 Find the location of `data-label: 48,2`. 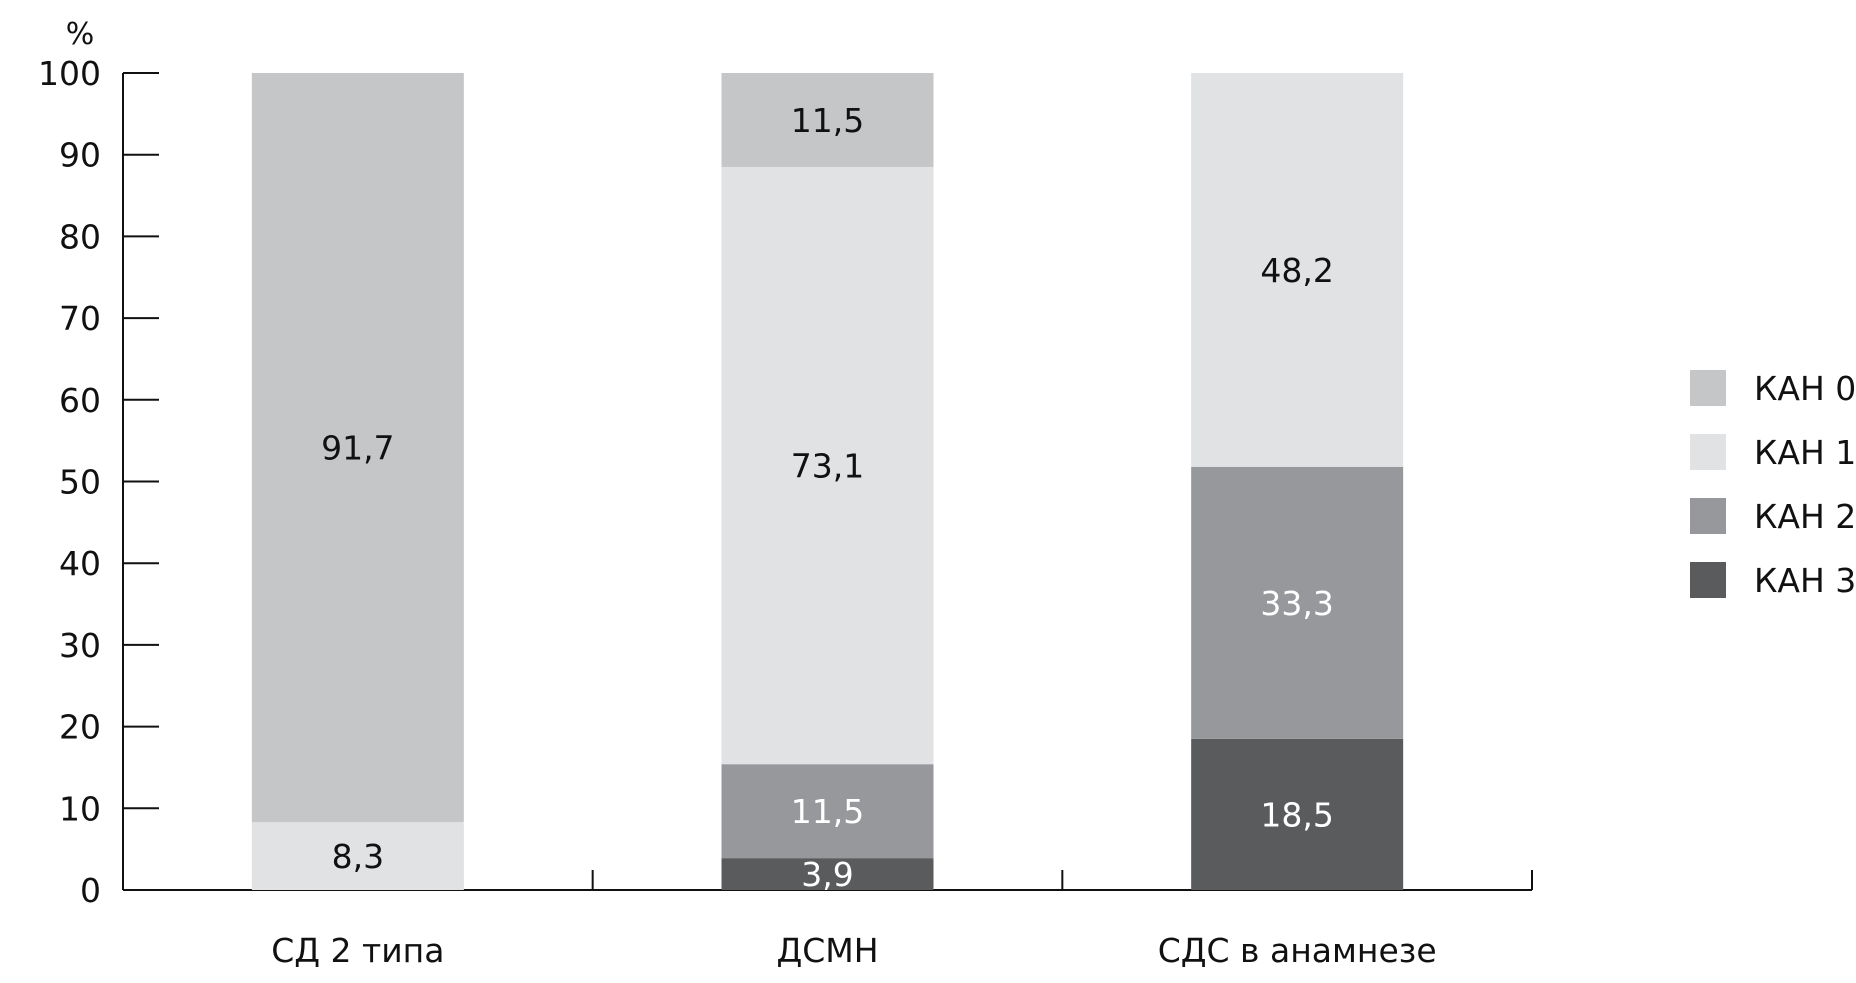

data-label: 48,2 is located at coordinates (1296, 270).